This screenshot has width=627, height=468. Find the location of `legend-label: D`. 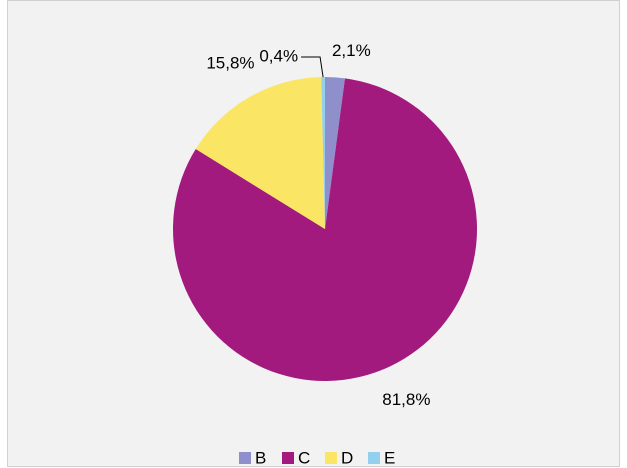

legend-label: D is located at coordinates (347, 457).